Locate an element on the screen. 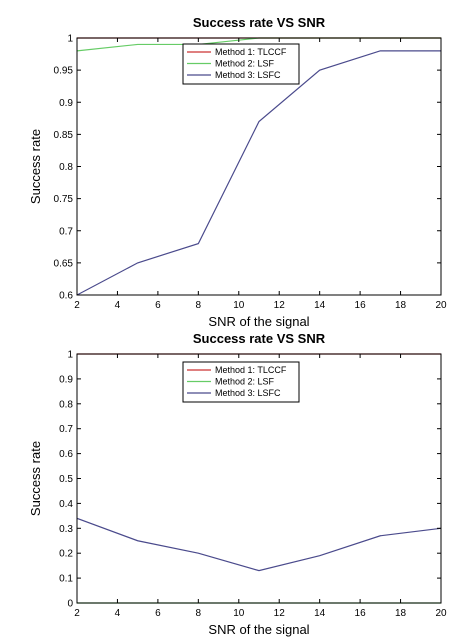  y-tick-label: 0.1 is located at coordinates (66, 579).